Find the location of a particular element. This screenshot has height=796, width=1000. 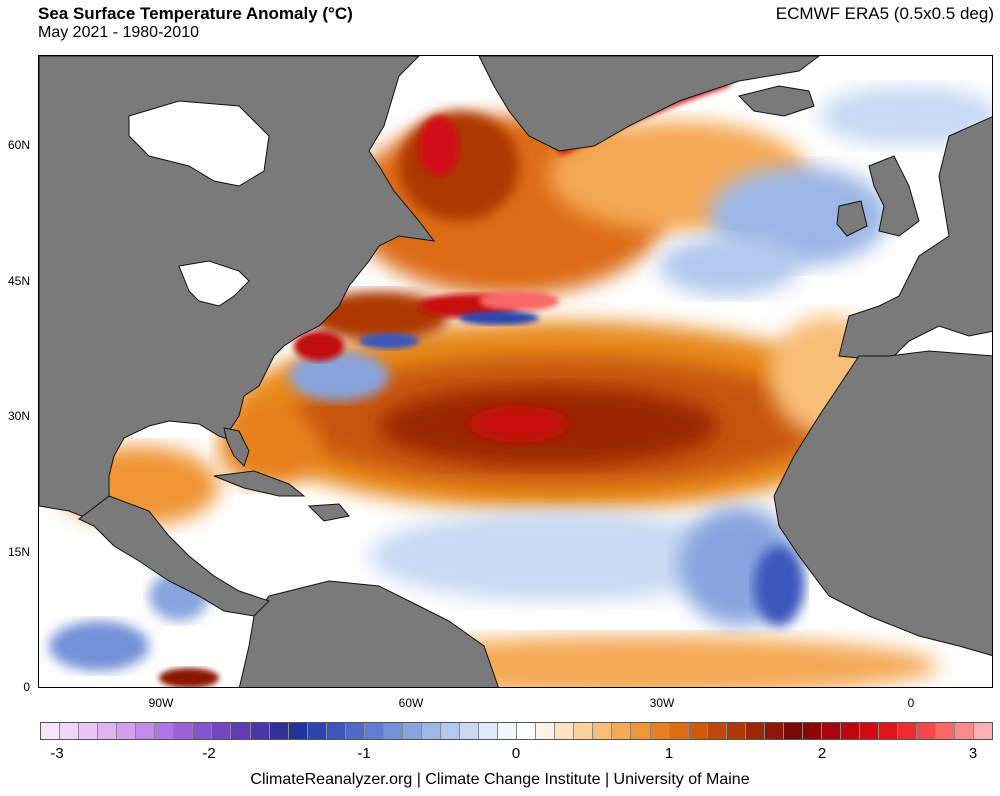

dataset-label: ECMWF ERA5 (0.5x0.5 deg) is located at coordinates (884, 13).